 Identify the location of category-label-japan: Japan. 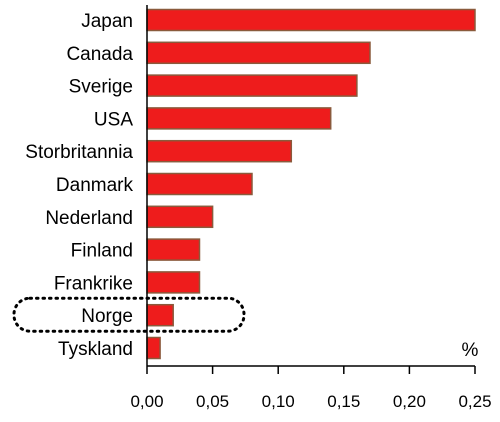
(107, 21).